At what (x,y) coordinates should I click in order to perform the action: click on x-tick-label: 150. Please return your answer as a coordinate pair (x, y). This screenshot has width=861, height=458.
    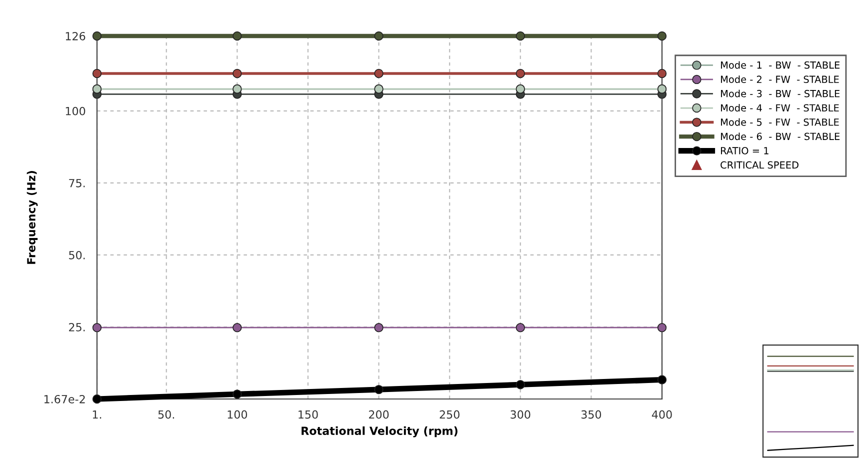
    Looking at the image, I should click on (308, 414).